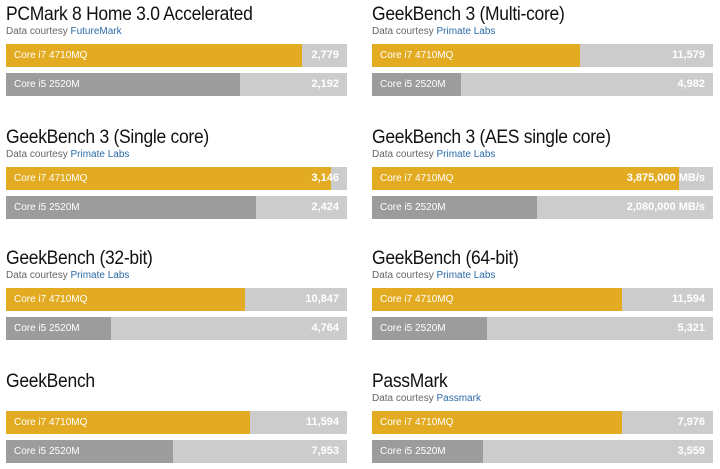 This screenshot has width=720, height=469. I want to click on data-courtesy: Data courtesy FutureMark, so click(176, 32).